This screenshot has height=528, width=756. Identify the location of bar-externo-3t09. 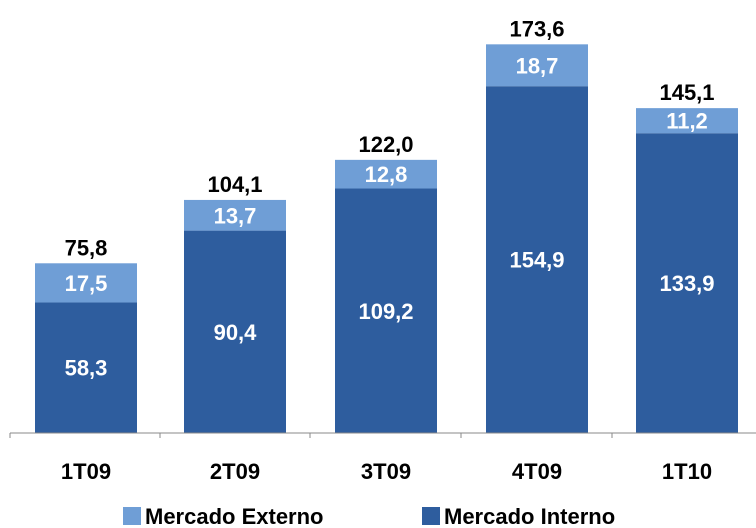
(386, 174).